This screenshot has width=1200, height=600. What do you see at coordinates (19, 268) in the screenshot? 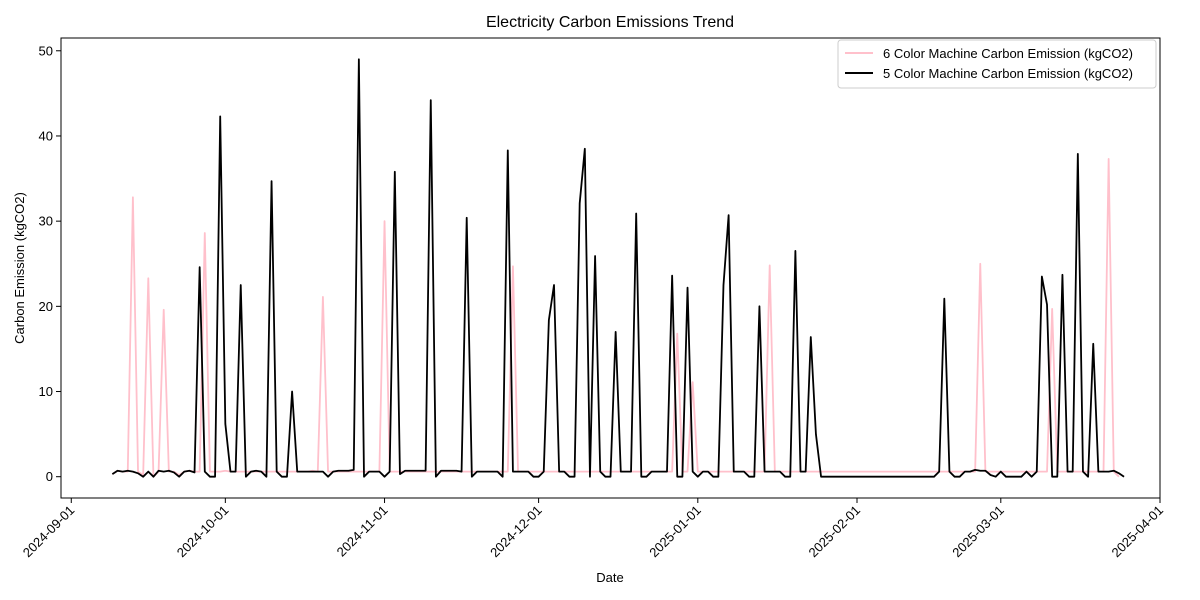
I see `y-axis-title: Carbon Emission (kgCO2)` at bounding box center [19, 268].